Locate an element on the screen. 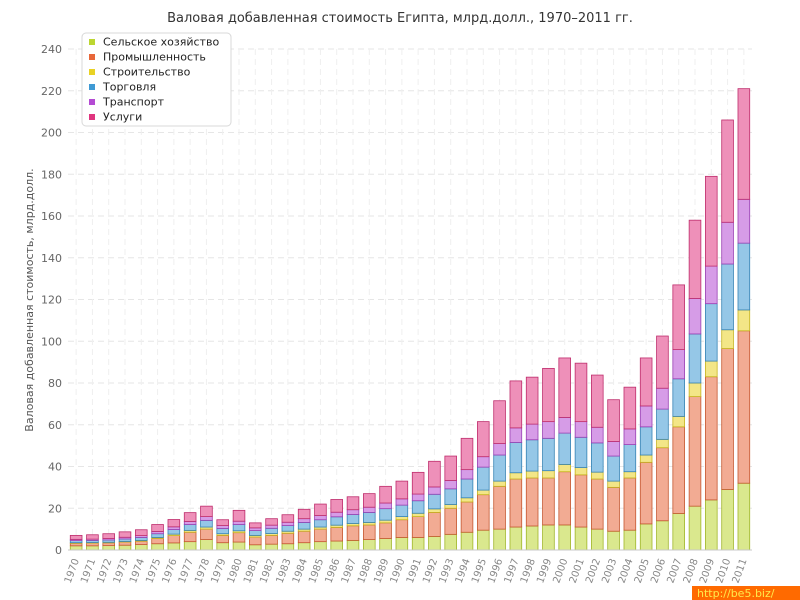 The height and width of the screenshot is (600, 800). y-tick-label: 0 is located at coordinates (58, 550).